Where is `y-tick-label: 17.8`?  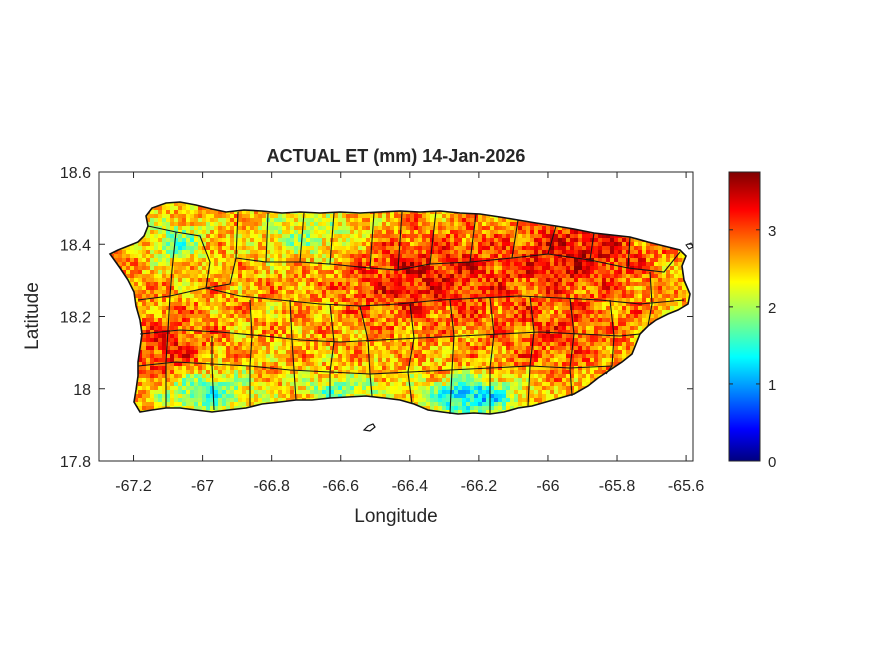 y-tick-label: 17.8 is located at coordinates (75, 462).